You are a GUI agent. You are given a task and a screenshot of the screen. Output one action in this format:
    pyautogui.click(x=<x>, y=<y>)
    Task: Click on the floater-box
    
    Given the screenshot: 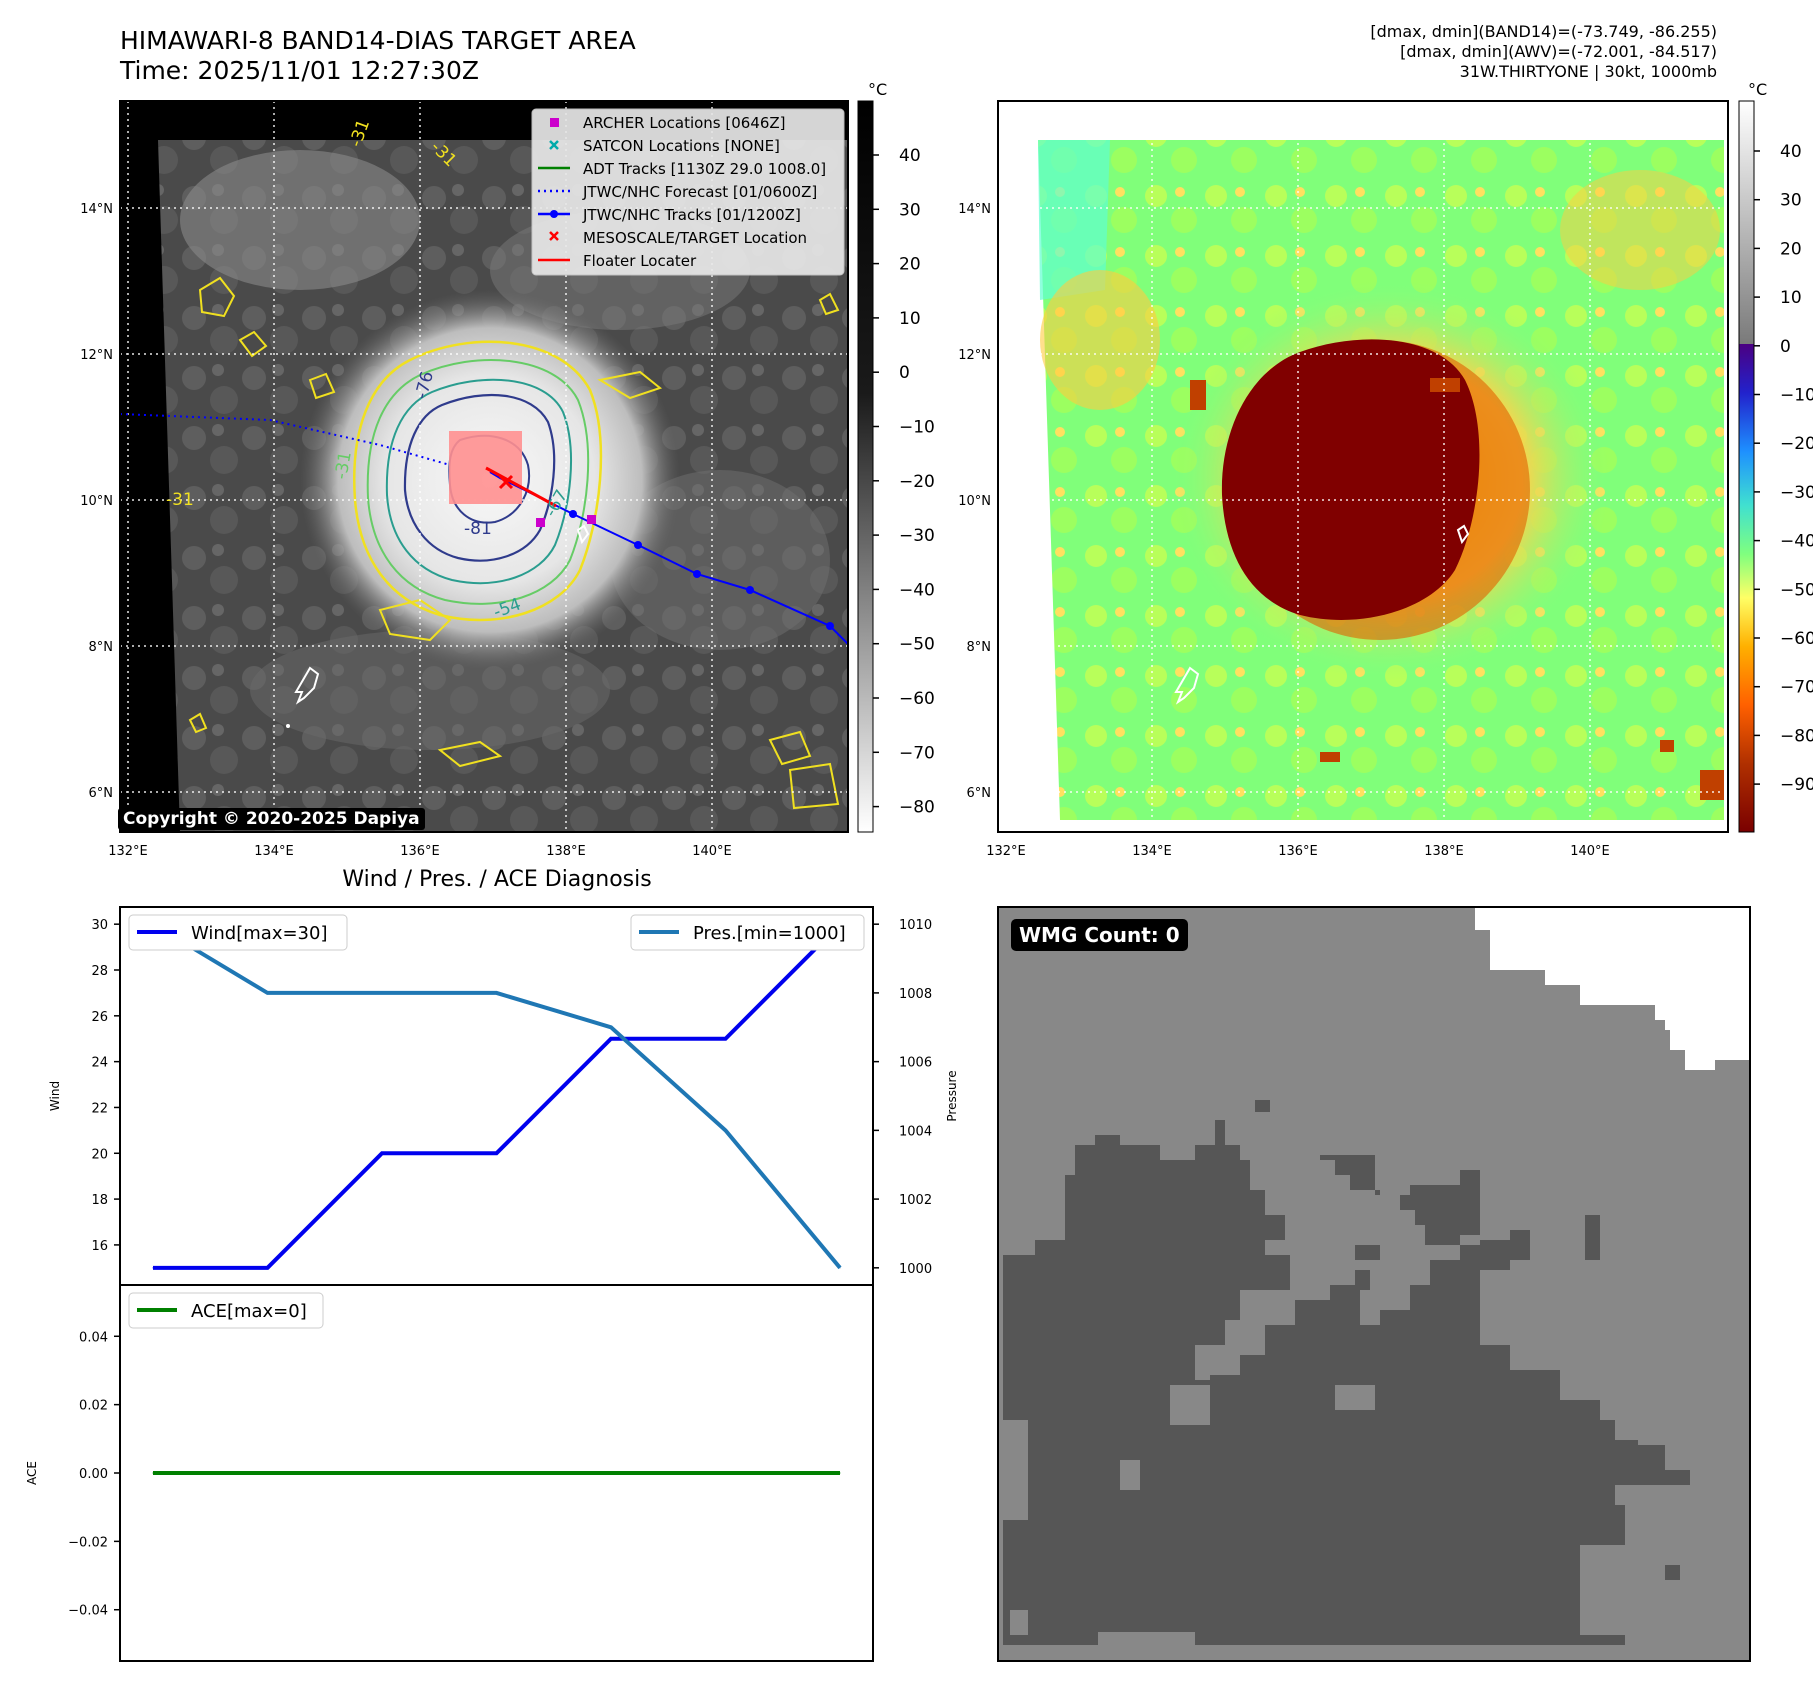 What is the action you would take?
    pyautogui.click(x=485, y=467)
    